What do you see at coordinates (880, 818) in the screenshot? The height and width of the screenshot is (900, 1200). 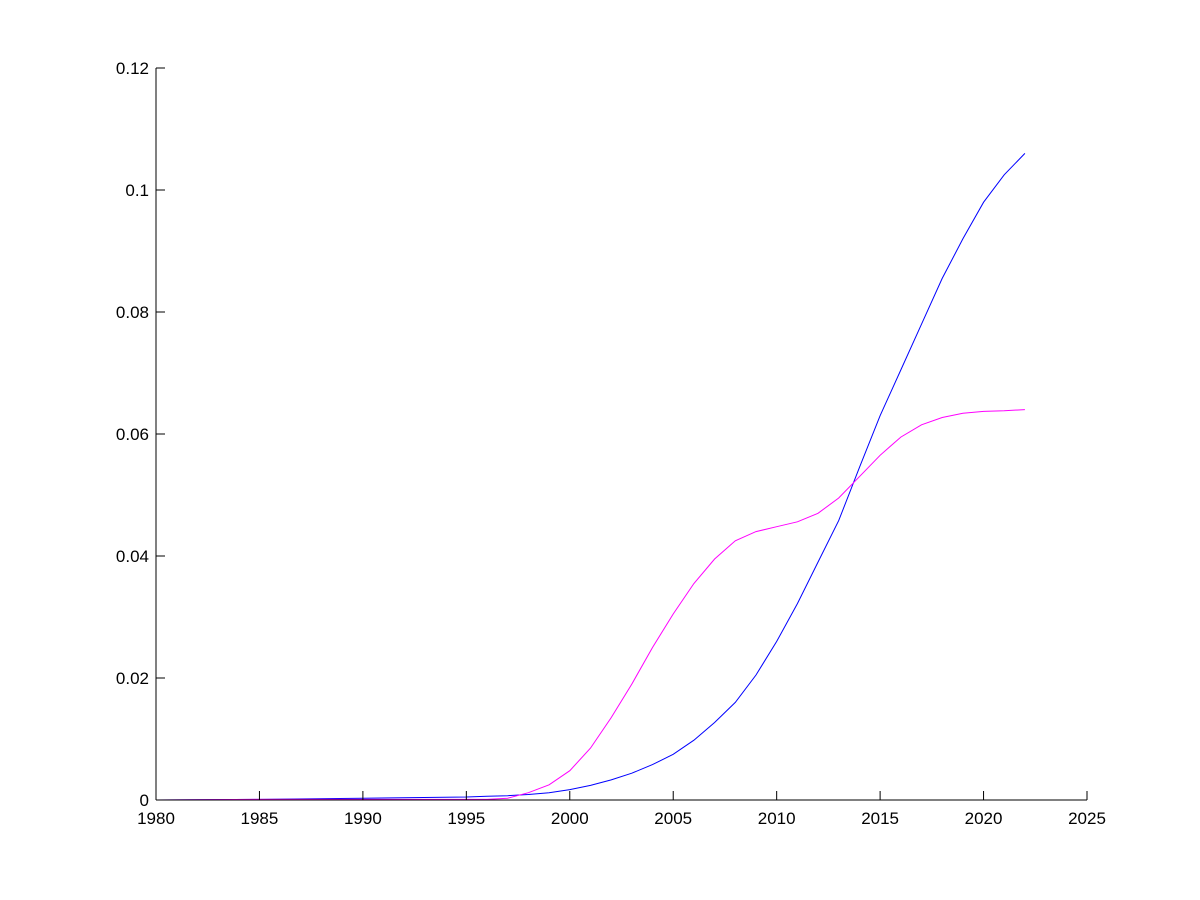 I see `x-tick-label: 2015` at bounding box center [880, 818].